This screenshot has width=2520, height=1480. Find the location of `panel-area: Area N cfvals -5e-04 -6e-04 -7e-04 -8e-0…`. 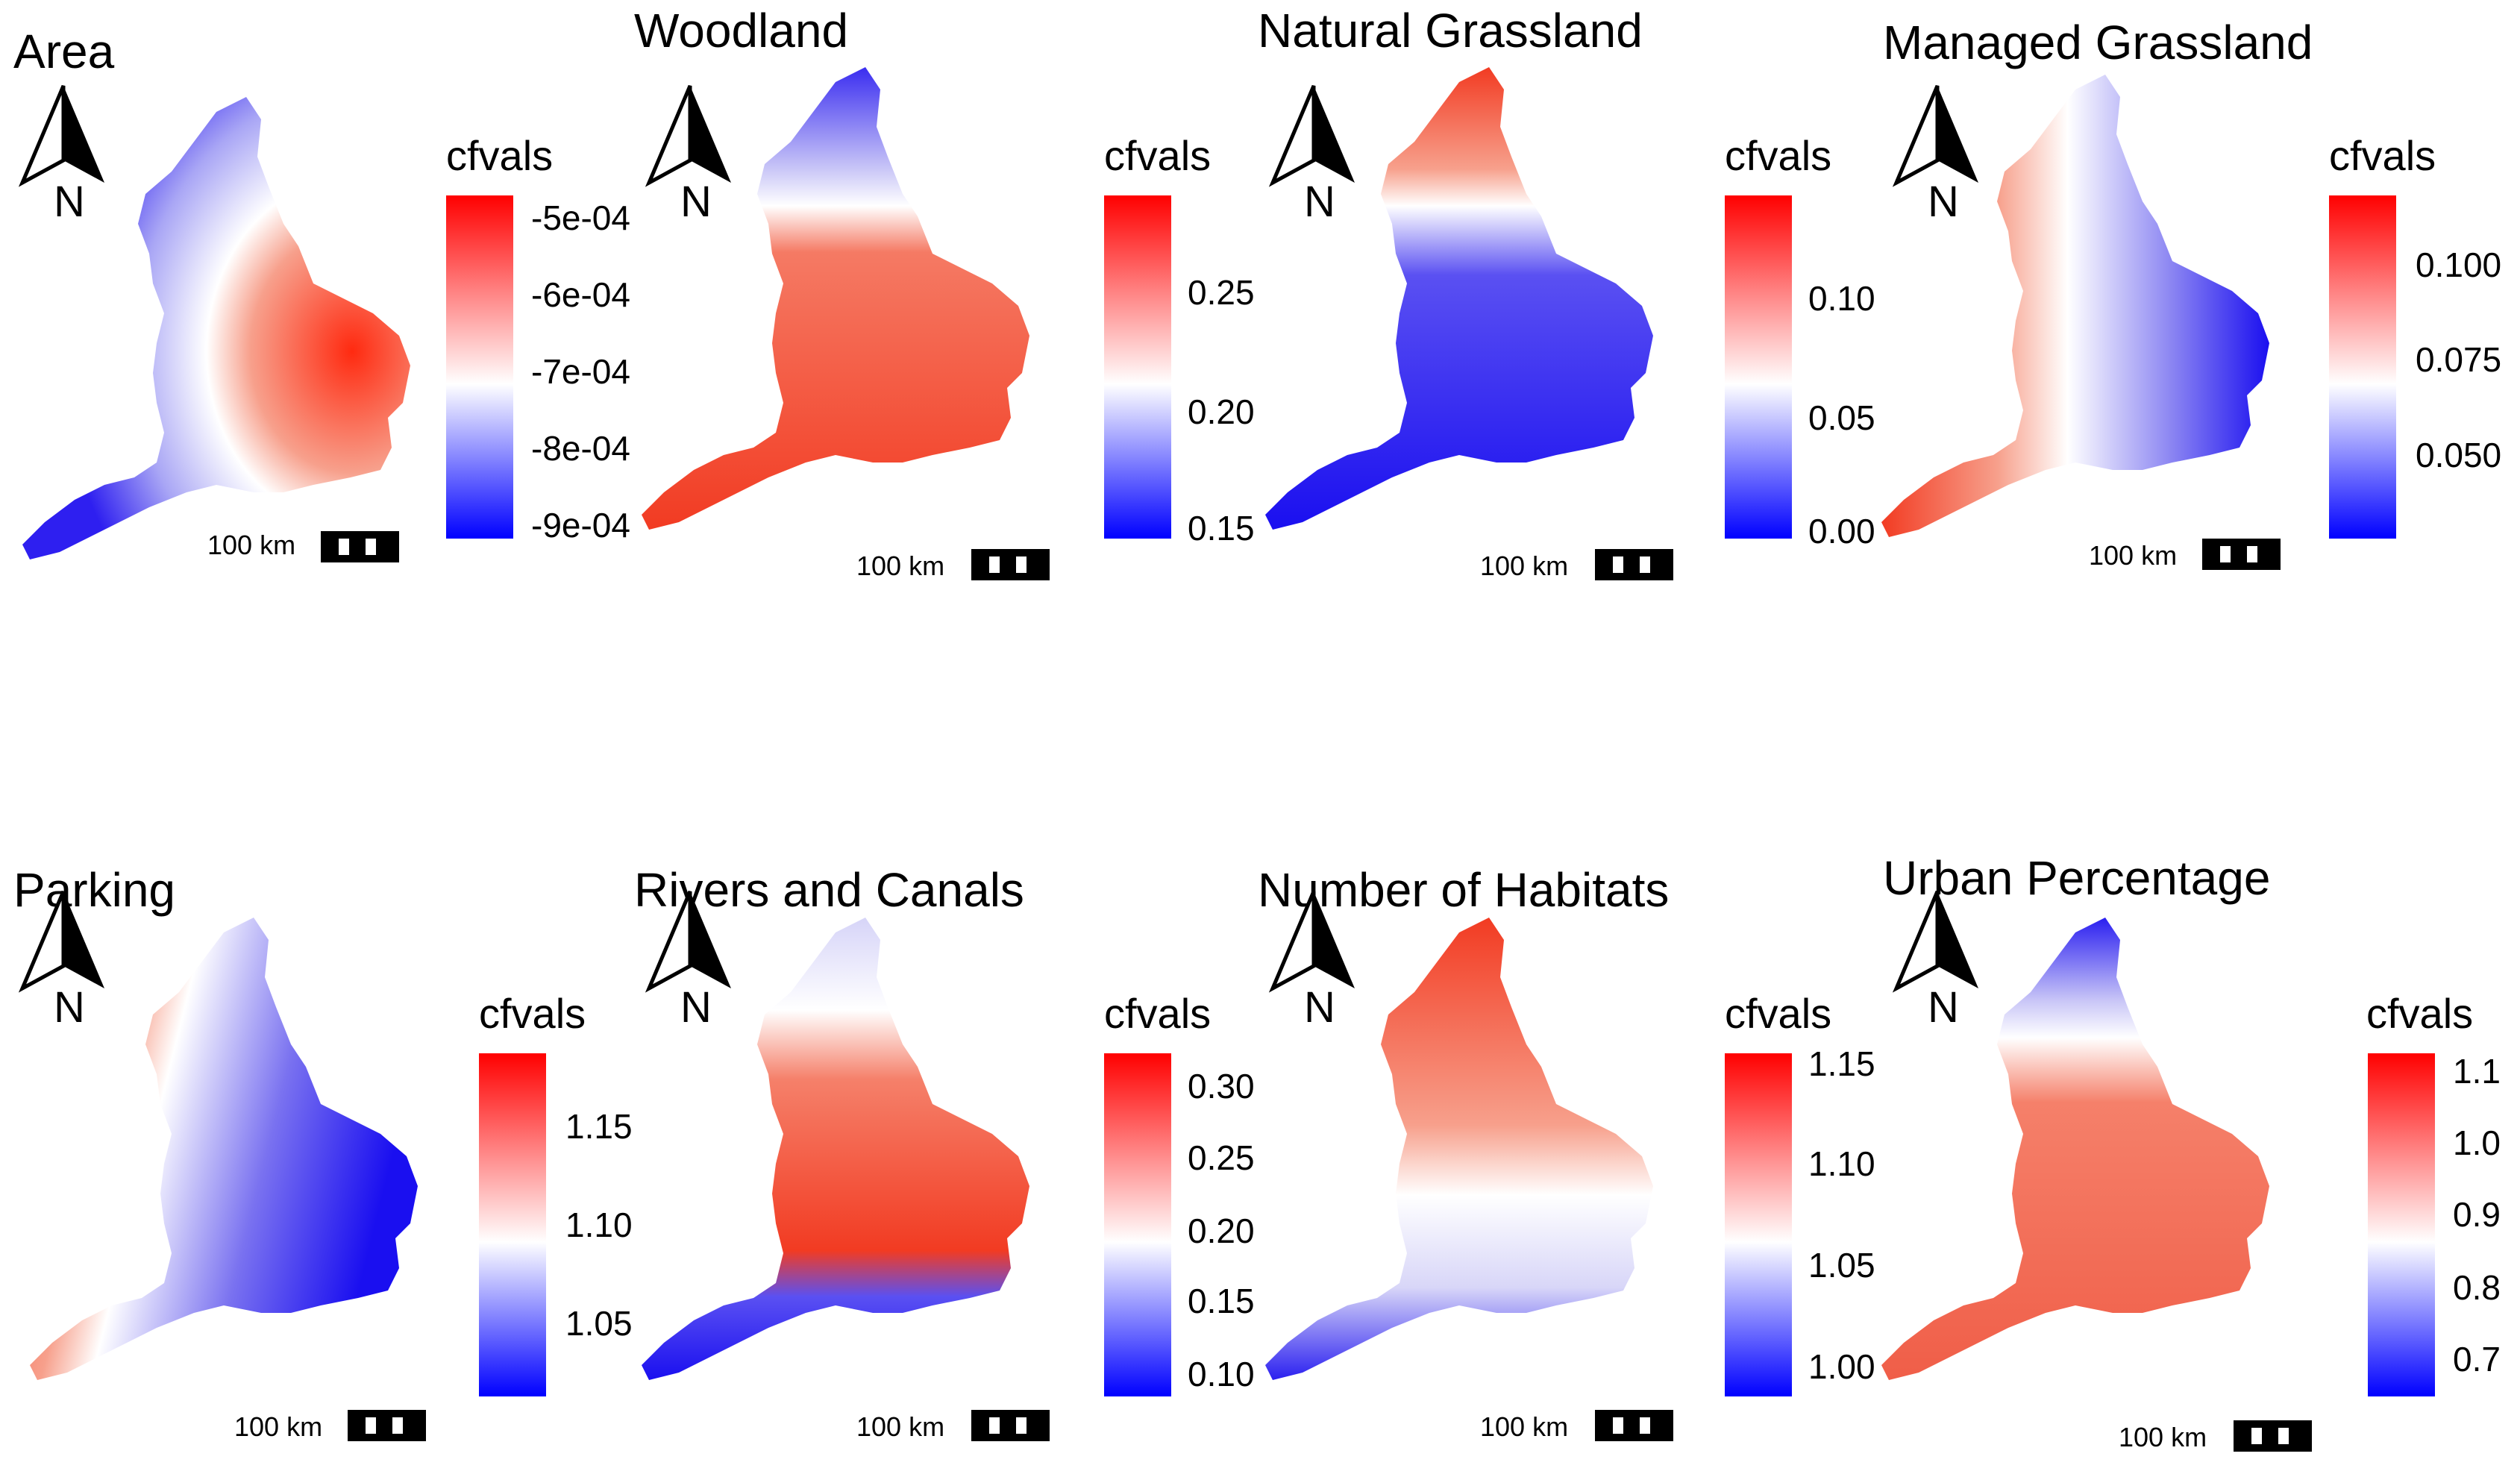

panel-area: Area N cfvals -5e-04 -6e-04 -7e-04 -8e-0… is located at coordinates (315, 336).